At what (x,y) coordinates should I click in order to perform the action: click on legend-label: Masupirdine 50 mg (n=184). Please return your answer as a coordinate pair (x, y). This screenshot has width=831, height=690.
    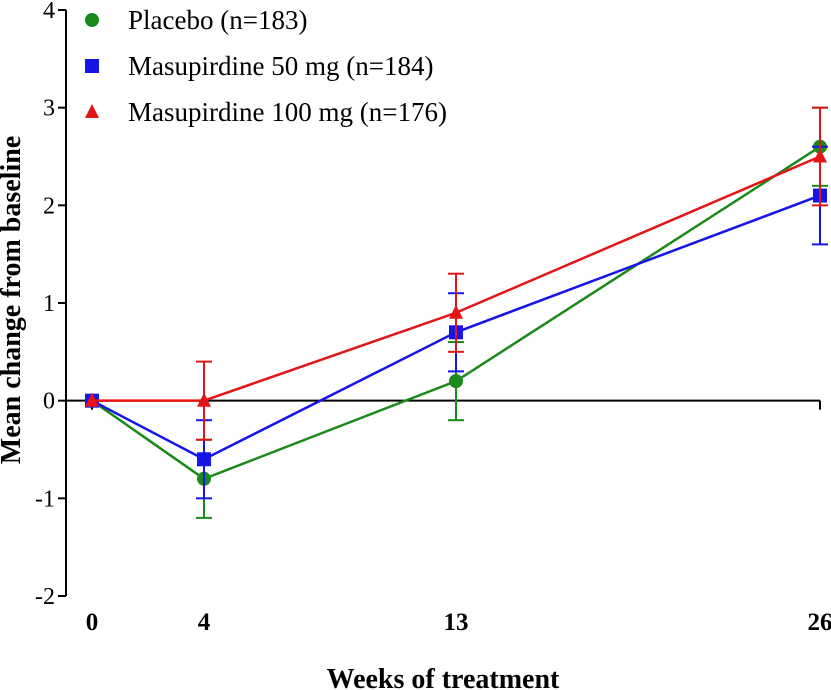
    Looking at the image, I should click on (280, 66).